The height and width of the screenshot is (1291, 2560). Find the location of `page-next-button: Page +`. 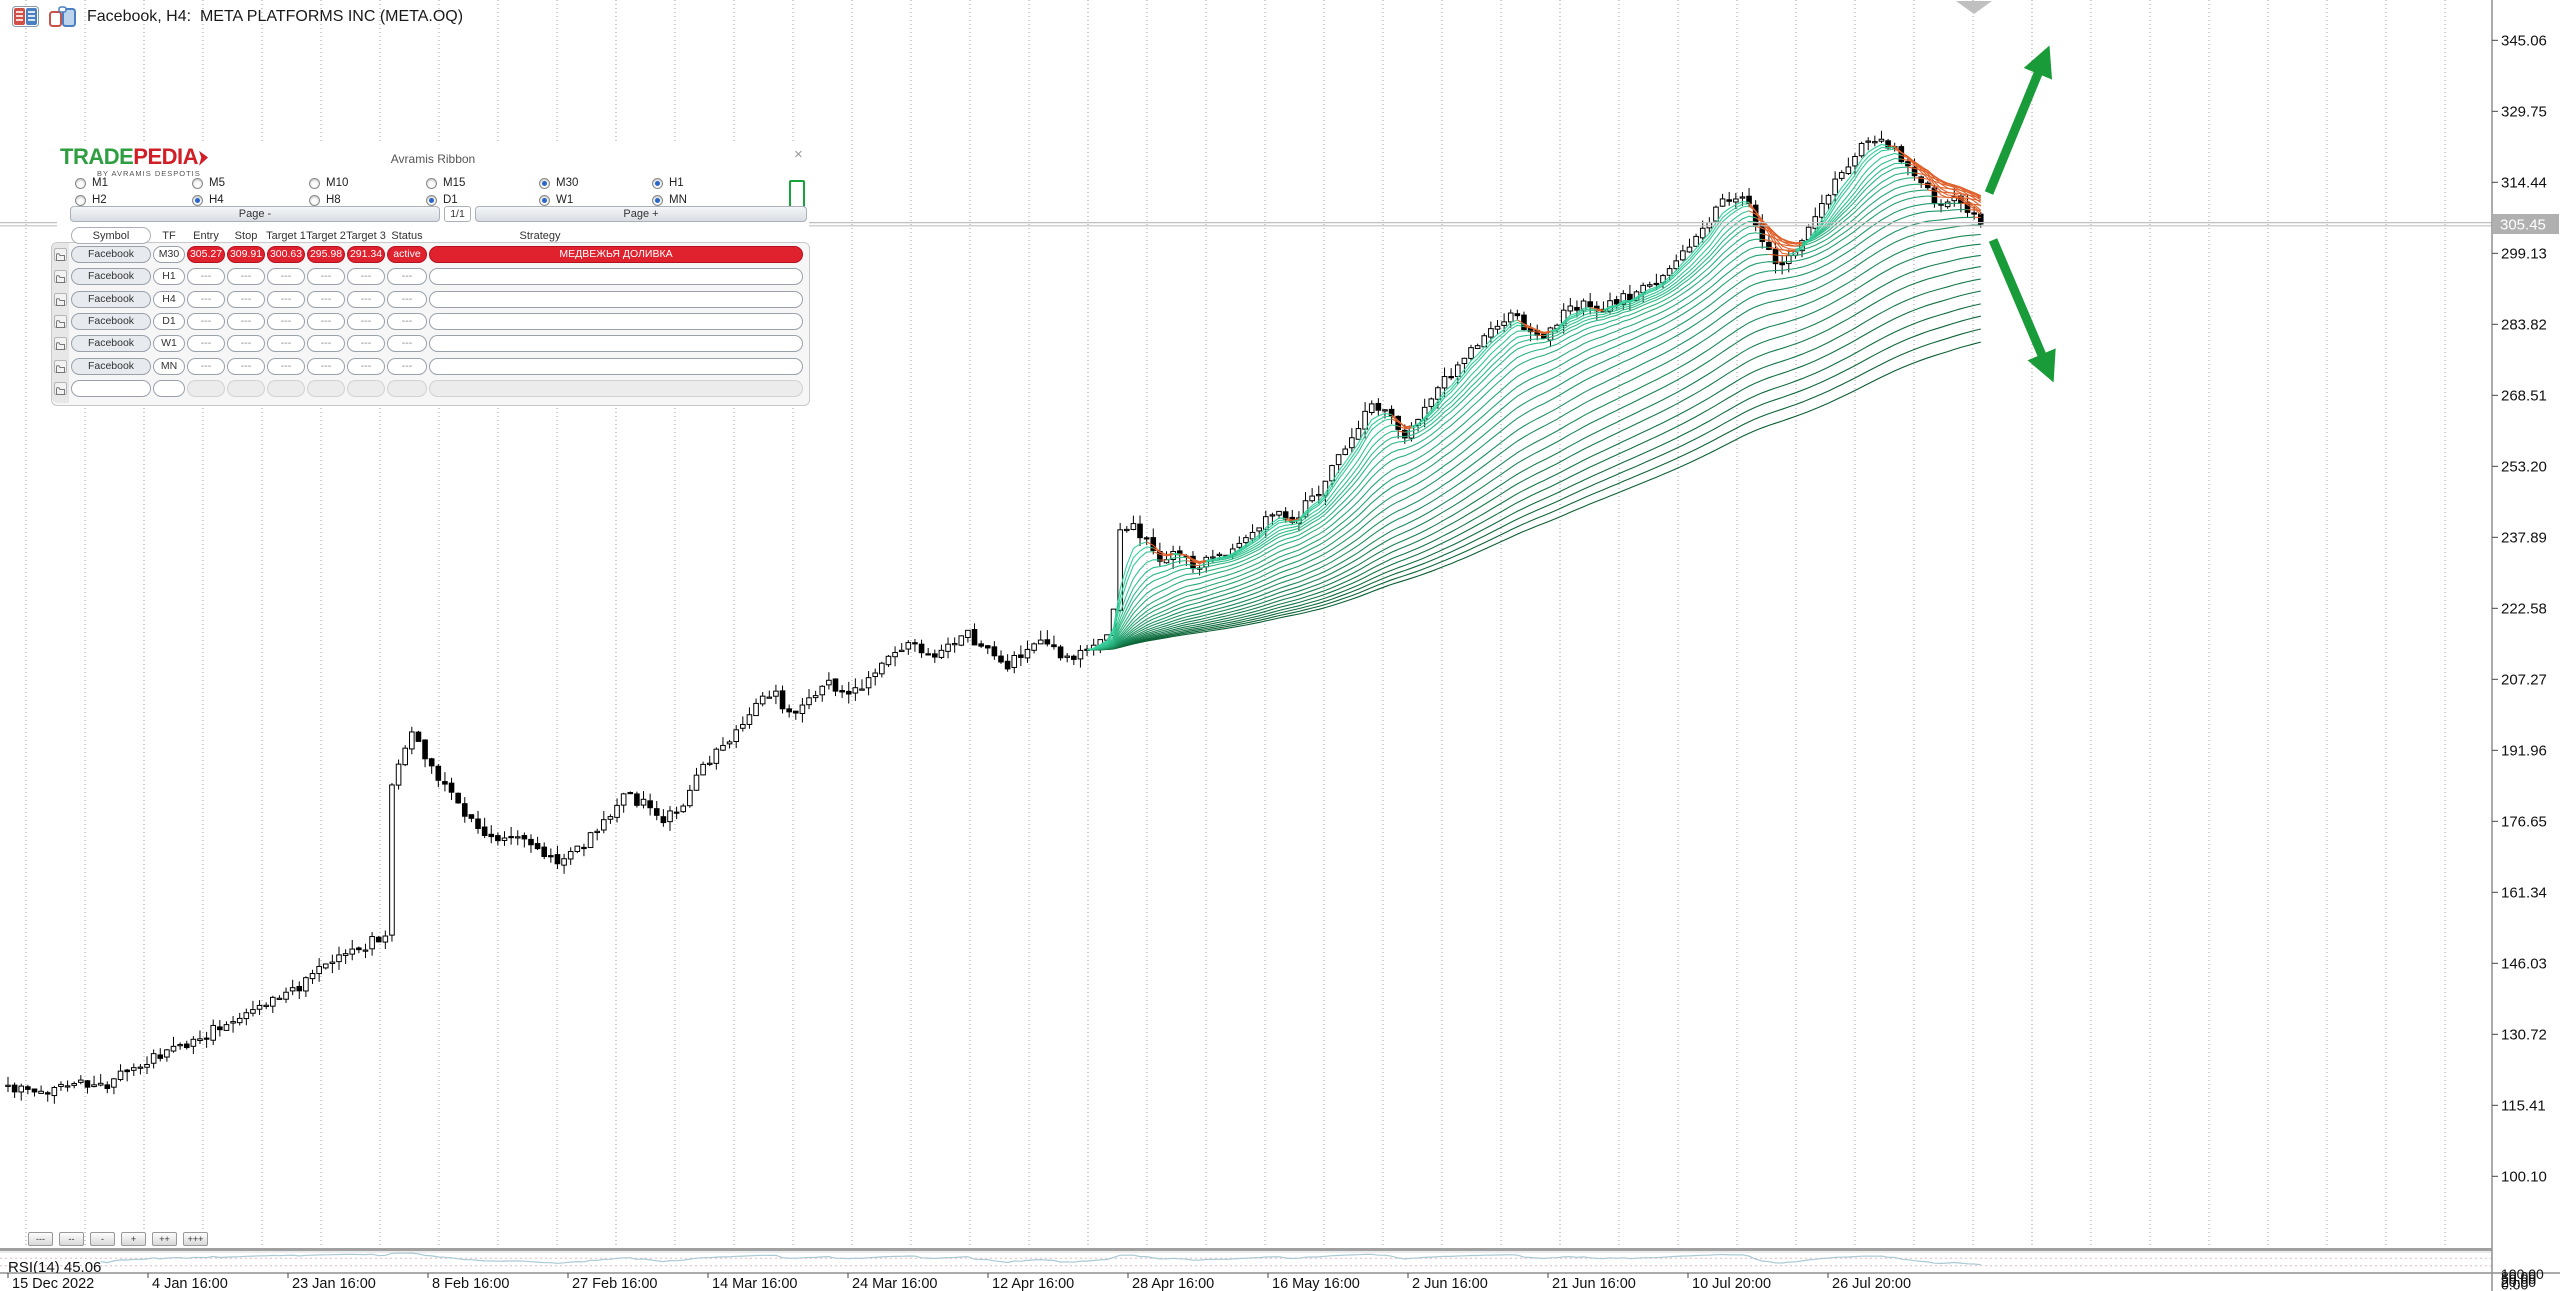

page-next-button: Page + is located at coordinates (641, 214).